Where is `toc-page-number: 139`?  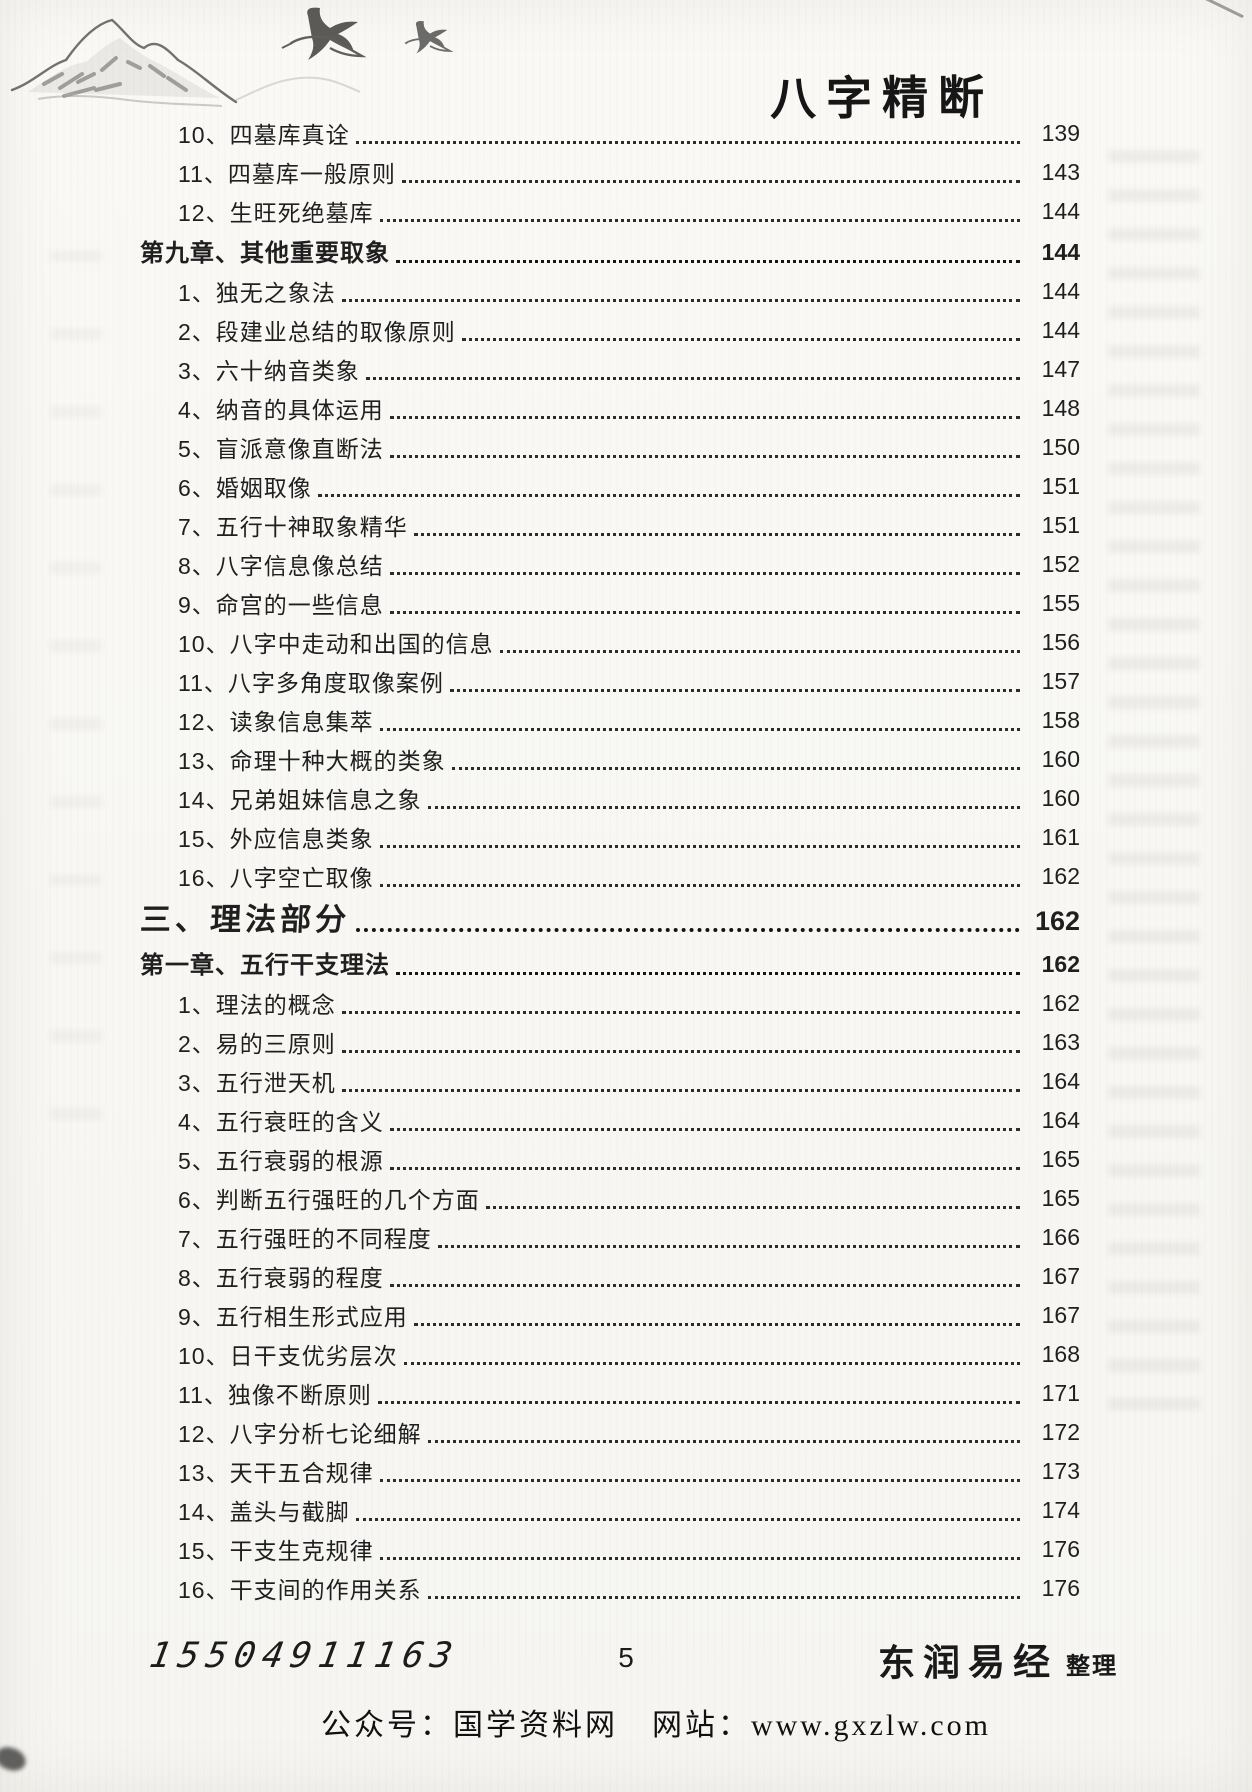
toc-page-number: 139 is located at coordinates (1060, 133).